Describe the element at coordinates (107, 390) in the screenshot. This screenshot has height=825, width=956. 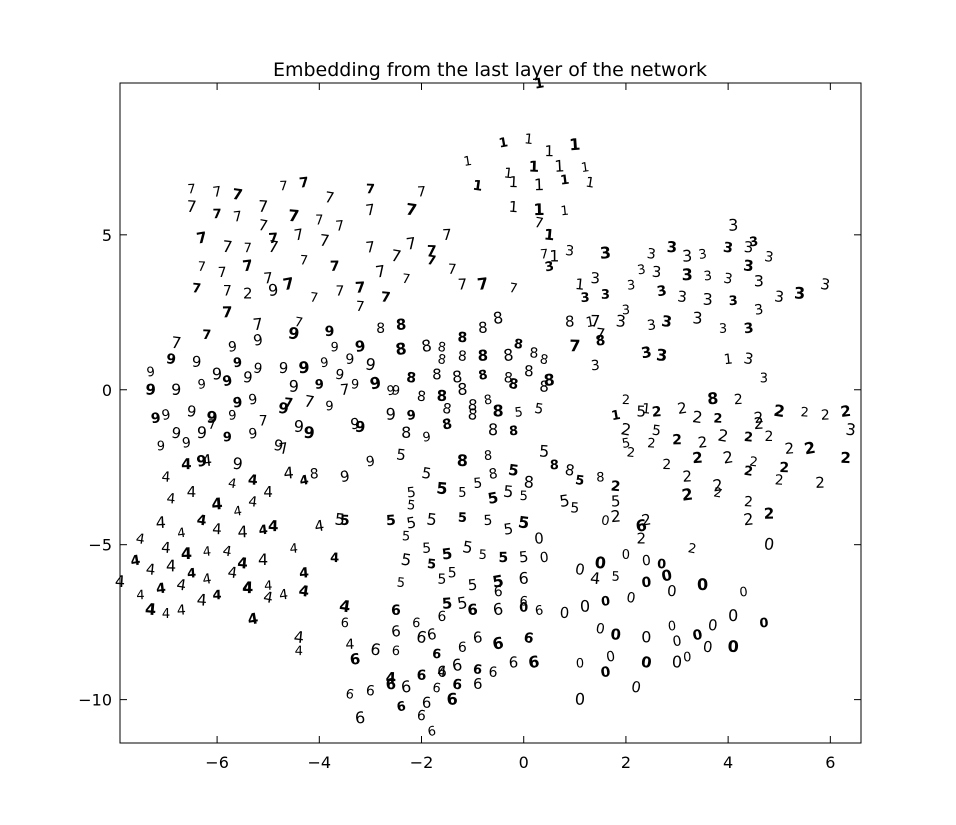
I see `y-tick-label: 0` at that location.